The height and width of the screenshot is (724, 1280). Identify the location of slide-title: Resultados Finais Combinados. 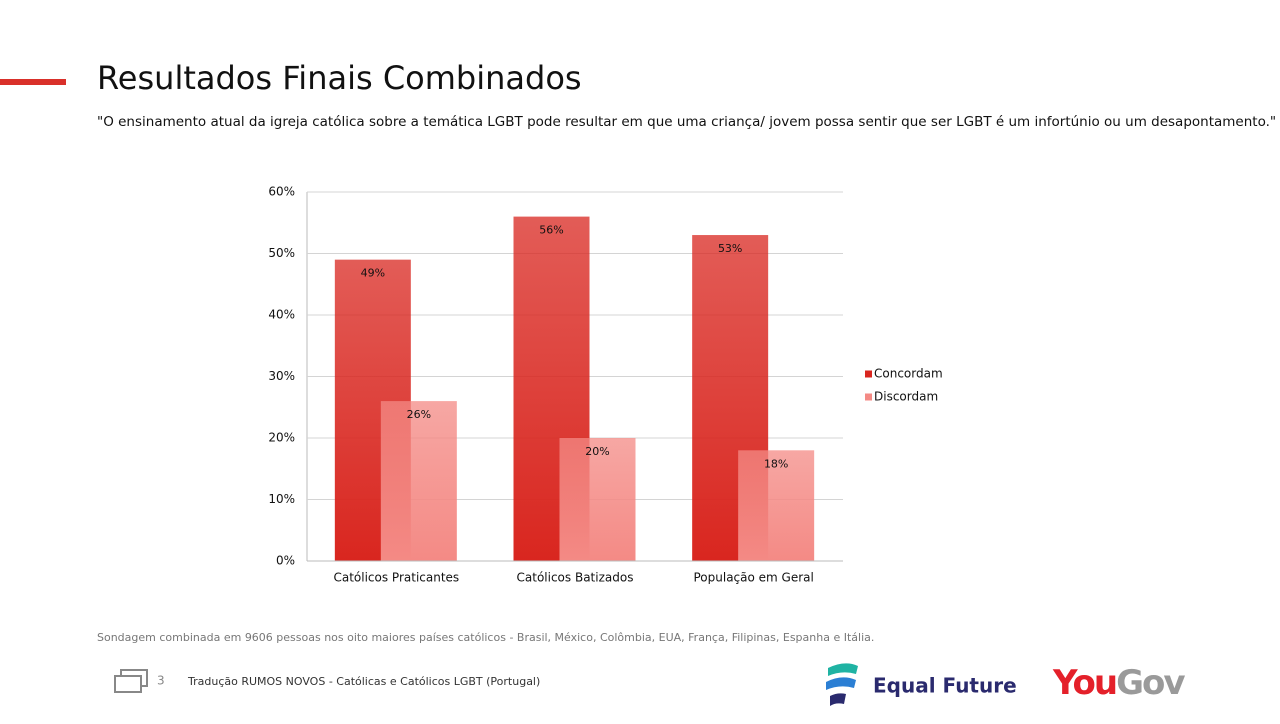
(339, 78).